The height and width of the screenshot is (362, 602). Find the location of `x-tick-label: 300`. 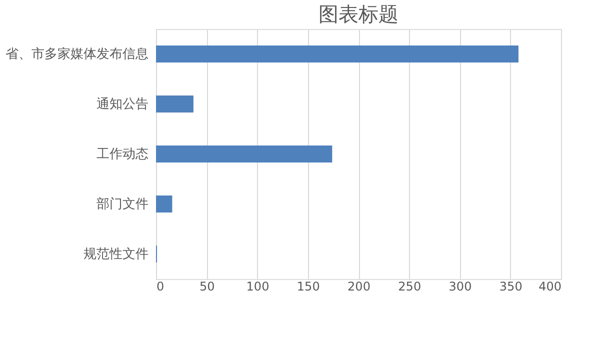

x-tick-label: 300 is located at coordinates (460, 287).